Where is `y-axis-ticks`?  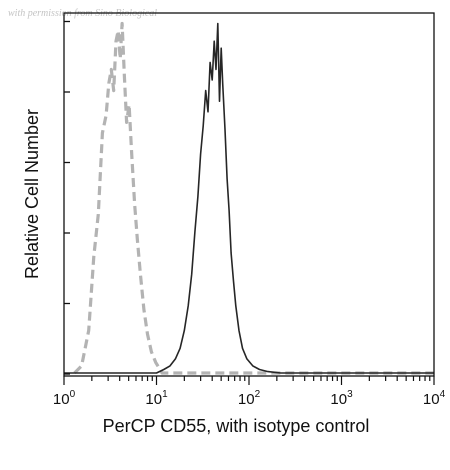
y-axis-ticks is located at coordinates (67, 197).